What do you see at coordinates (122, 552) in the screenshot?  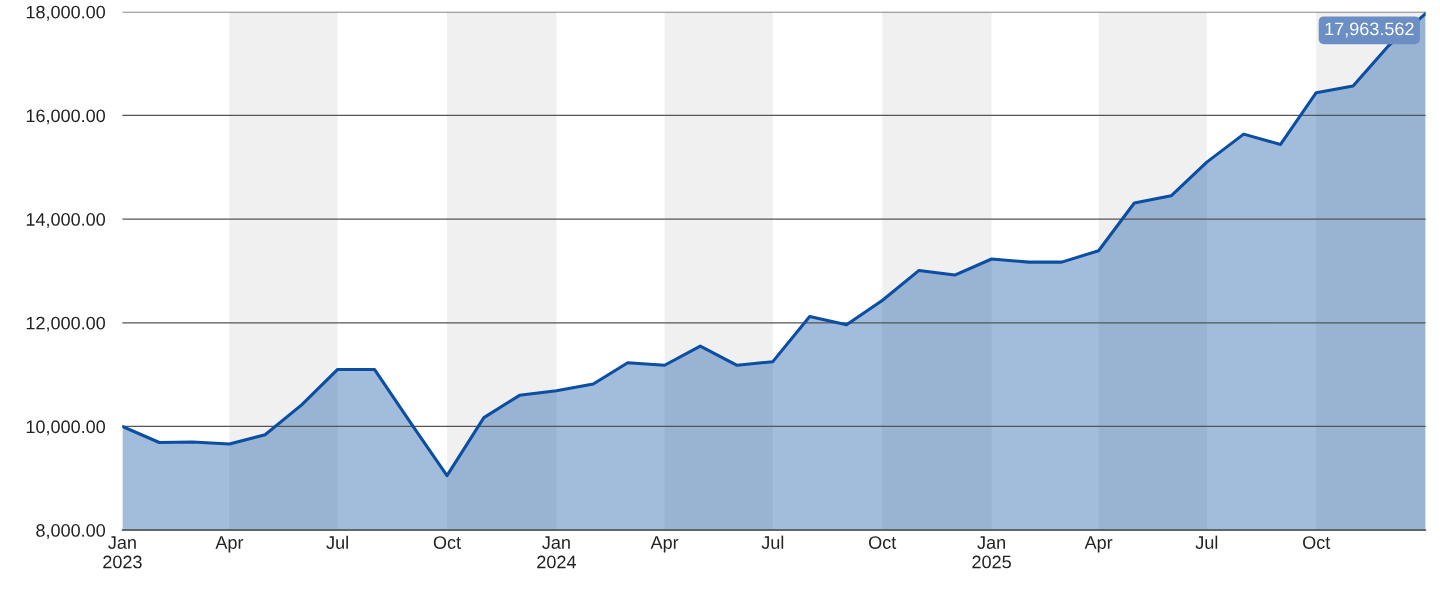 I see `x-tick-label: Jan 2023` at bounding box center [122, 552].